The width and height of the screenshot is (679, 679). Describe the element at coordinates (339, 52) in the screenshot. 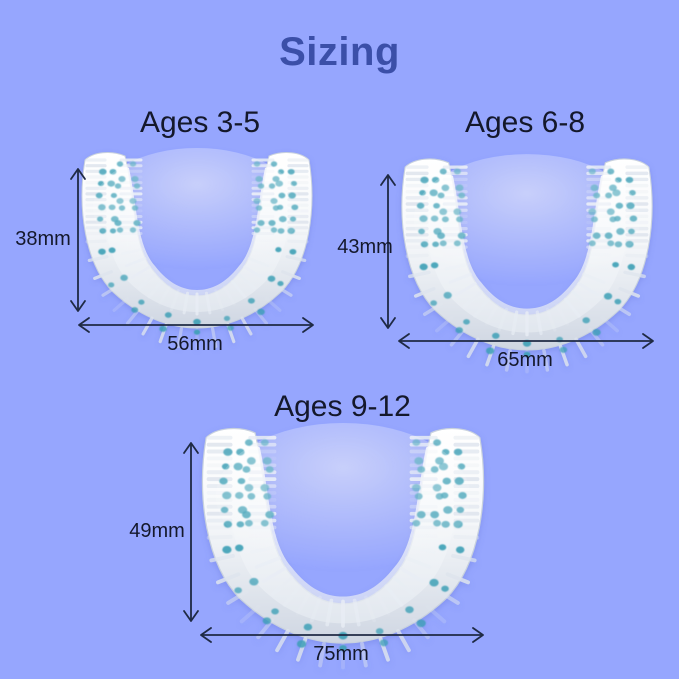

I see `page-title: Sizing` at that location.